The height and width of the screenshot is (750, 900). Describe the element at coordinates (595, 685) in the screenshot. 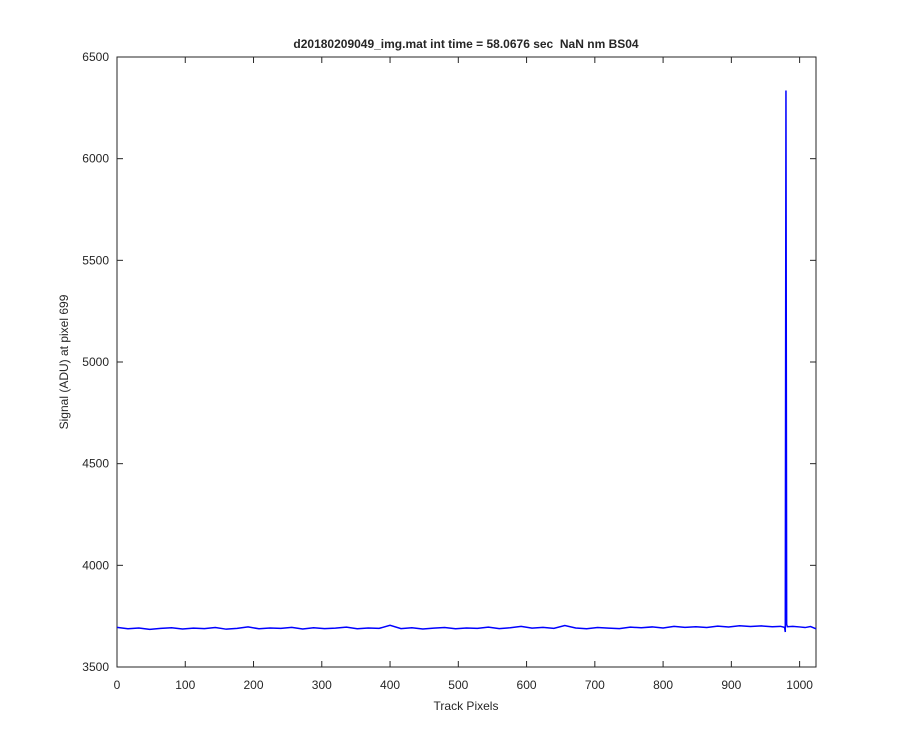

I see `x-tick-label: 700` at that location.